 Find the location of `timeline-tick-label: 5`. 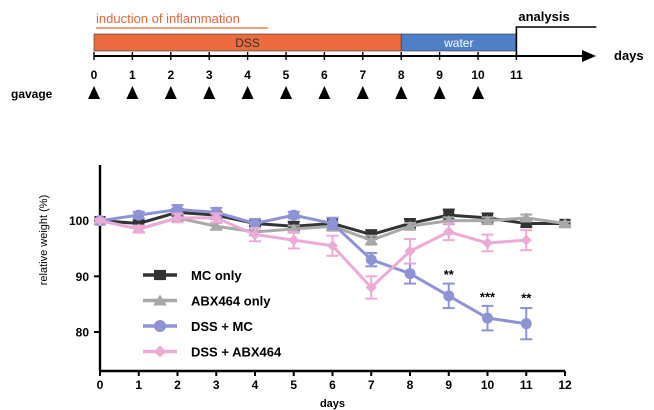

timeline-tick-label: 5 is located at coordinates (286, 75).